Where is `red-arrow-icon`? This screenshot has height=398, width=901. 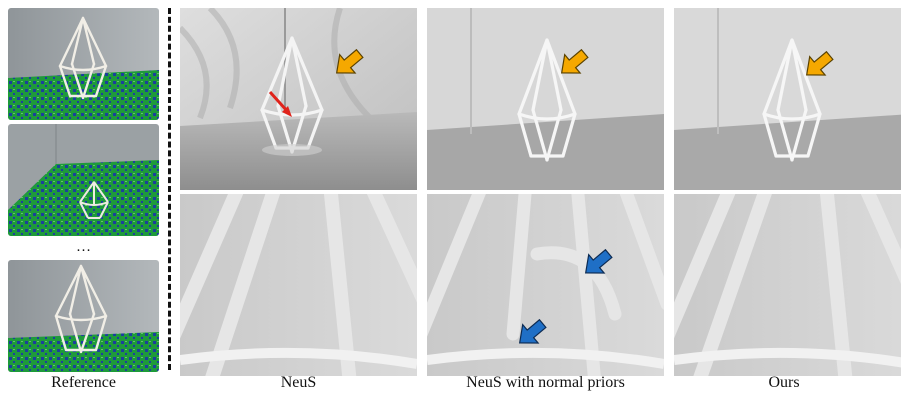 red-arrow-icon is located at coordinates (280, 103).